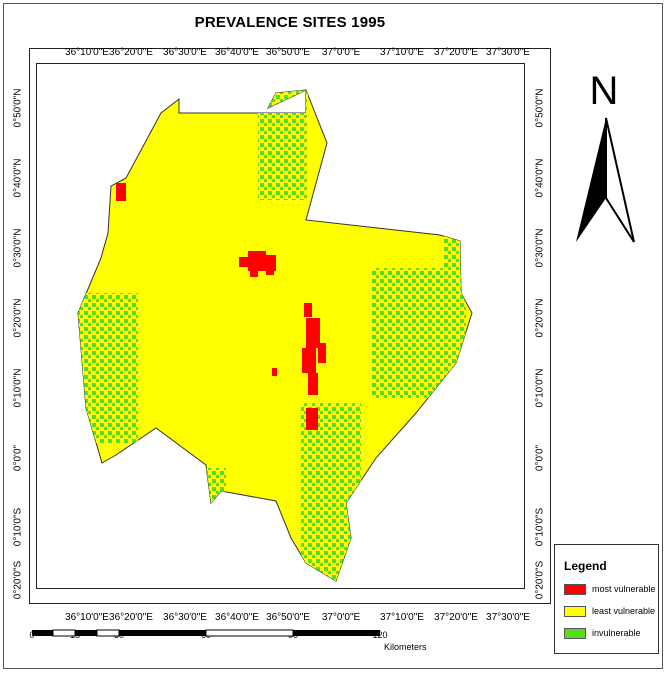 The height and width of the screenshot is (675, 668). I want to click on lat-tick-right: 0°40'0"N, so click(540, 178).